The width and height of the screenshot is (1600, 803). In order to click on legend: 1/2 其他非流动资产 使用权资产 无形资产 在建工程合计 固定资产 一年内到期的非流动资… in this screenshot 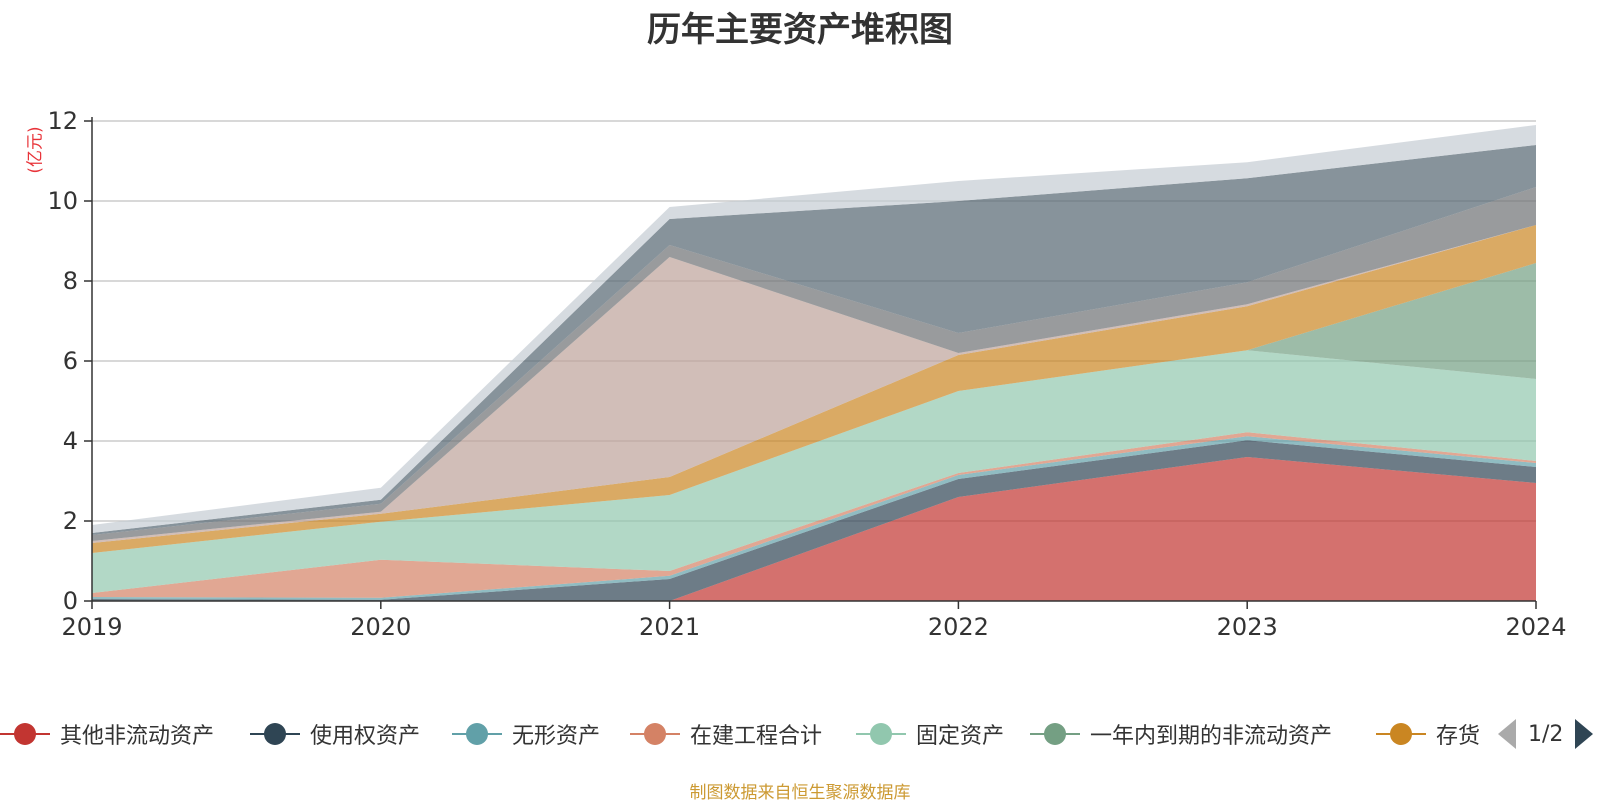, I will do `click(800, 734)`.